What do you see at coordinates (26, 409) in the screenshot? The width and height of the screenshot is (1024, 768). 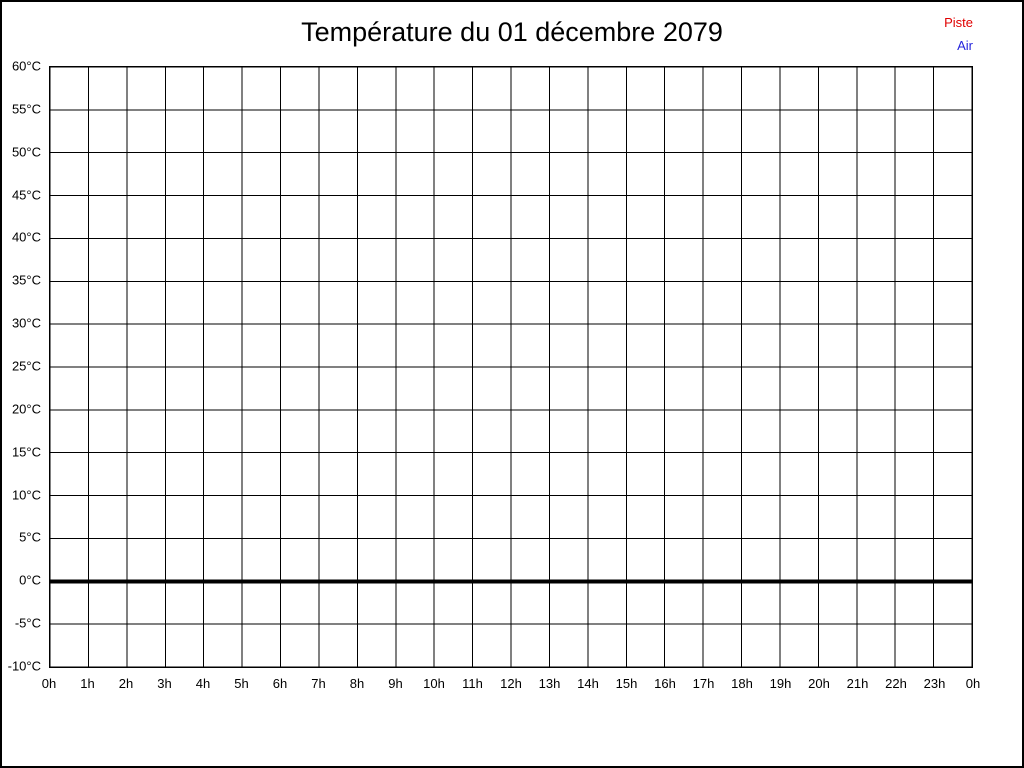 I see `y-tick-label: 20°C` at bounding box center [26, 409].